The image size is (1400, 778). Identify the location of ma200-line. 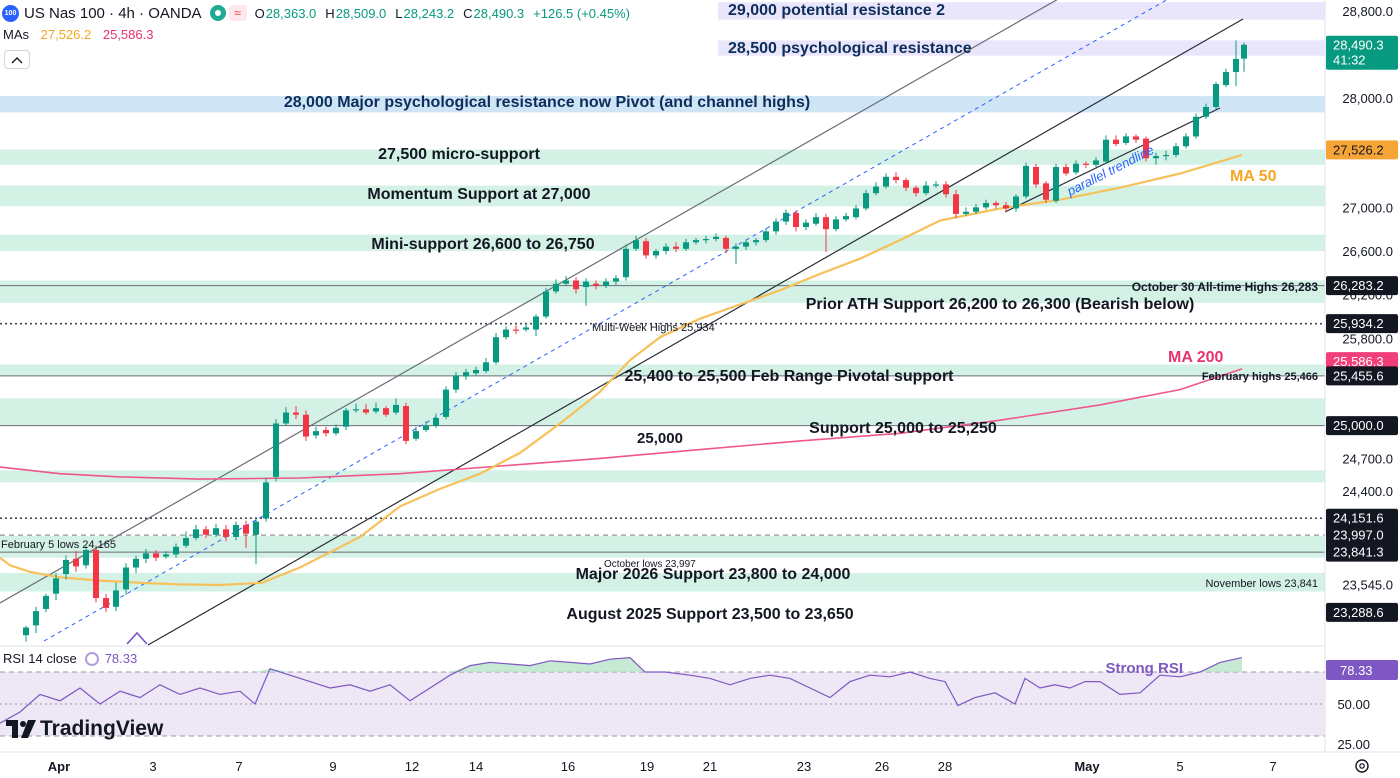
(621, 424).